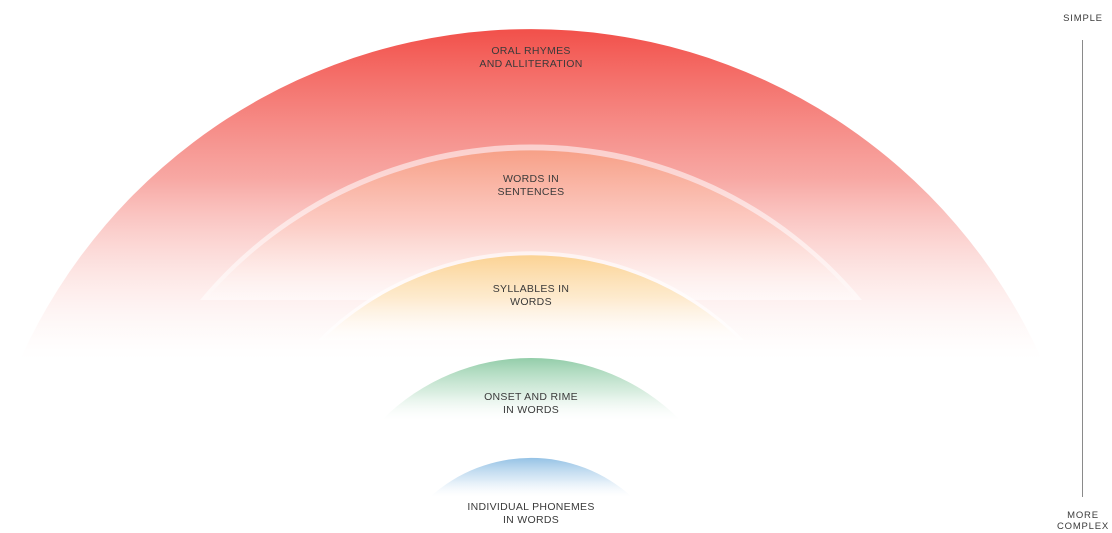 This screenshot has height=533, width=1112. Describe the element at coordinates (531, 477) in the screenshot. I see `arc-individual-phonemes` at that location.